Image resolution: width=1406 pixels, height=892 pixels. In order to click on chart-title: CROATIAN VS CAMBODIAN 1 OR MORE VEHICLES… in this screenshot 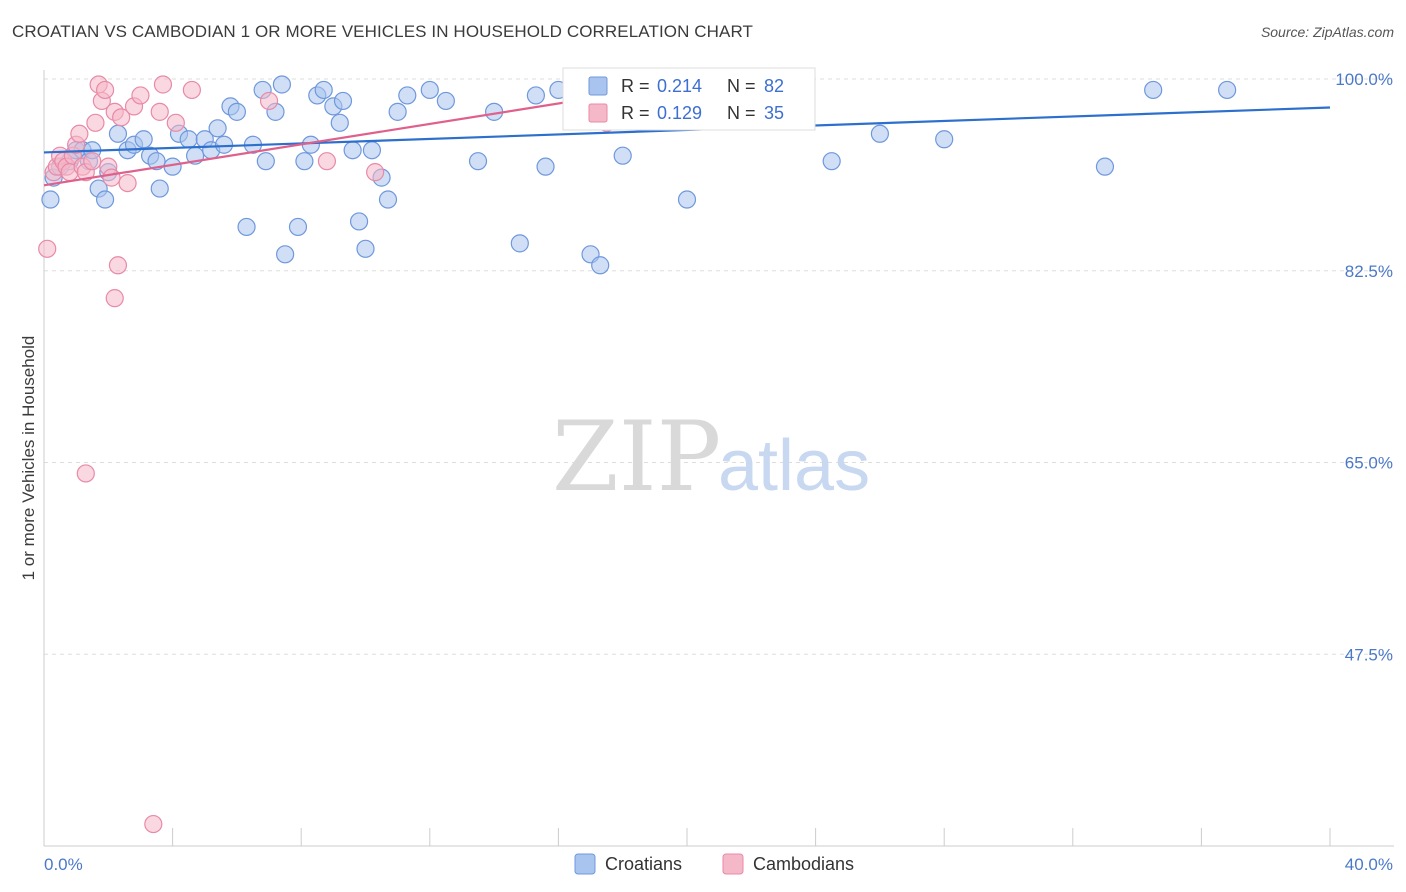, I will do `click(383, 31)`.